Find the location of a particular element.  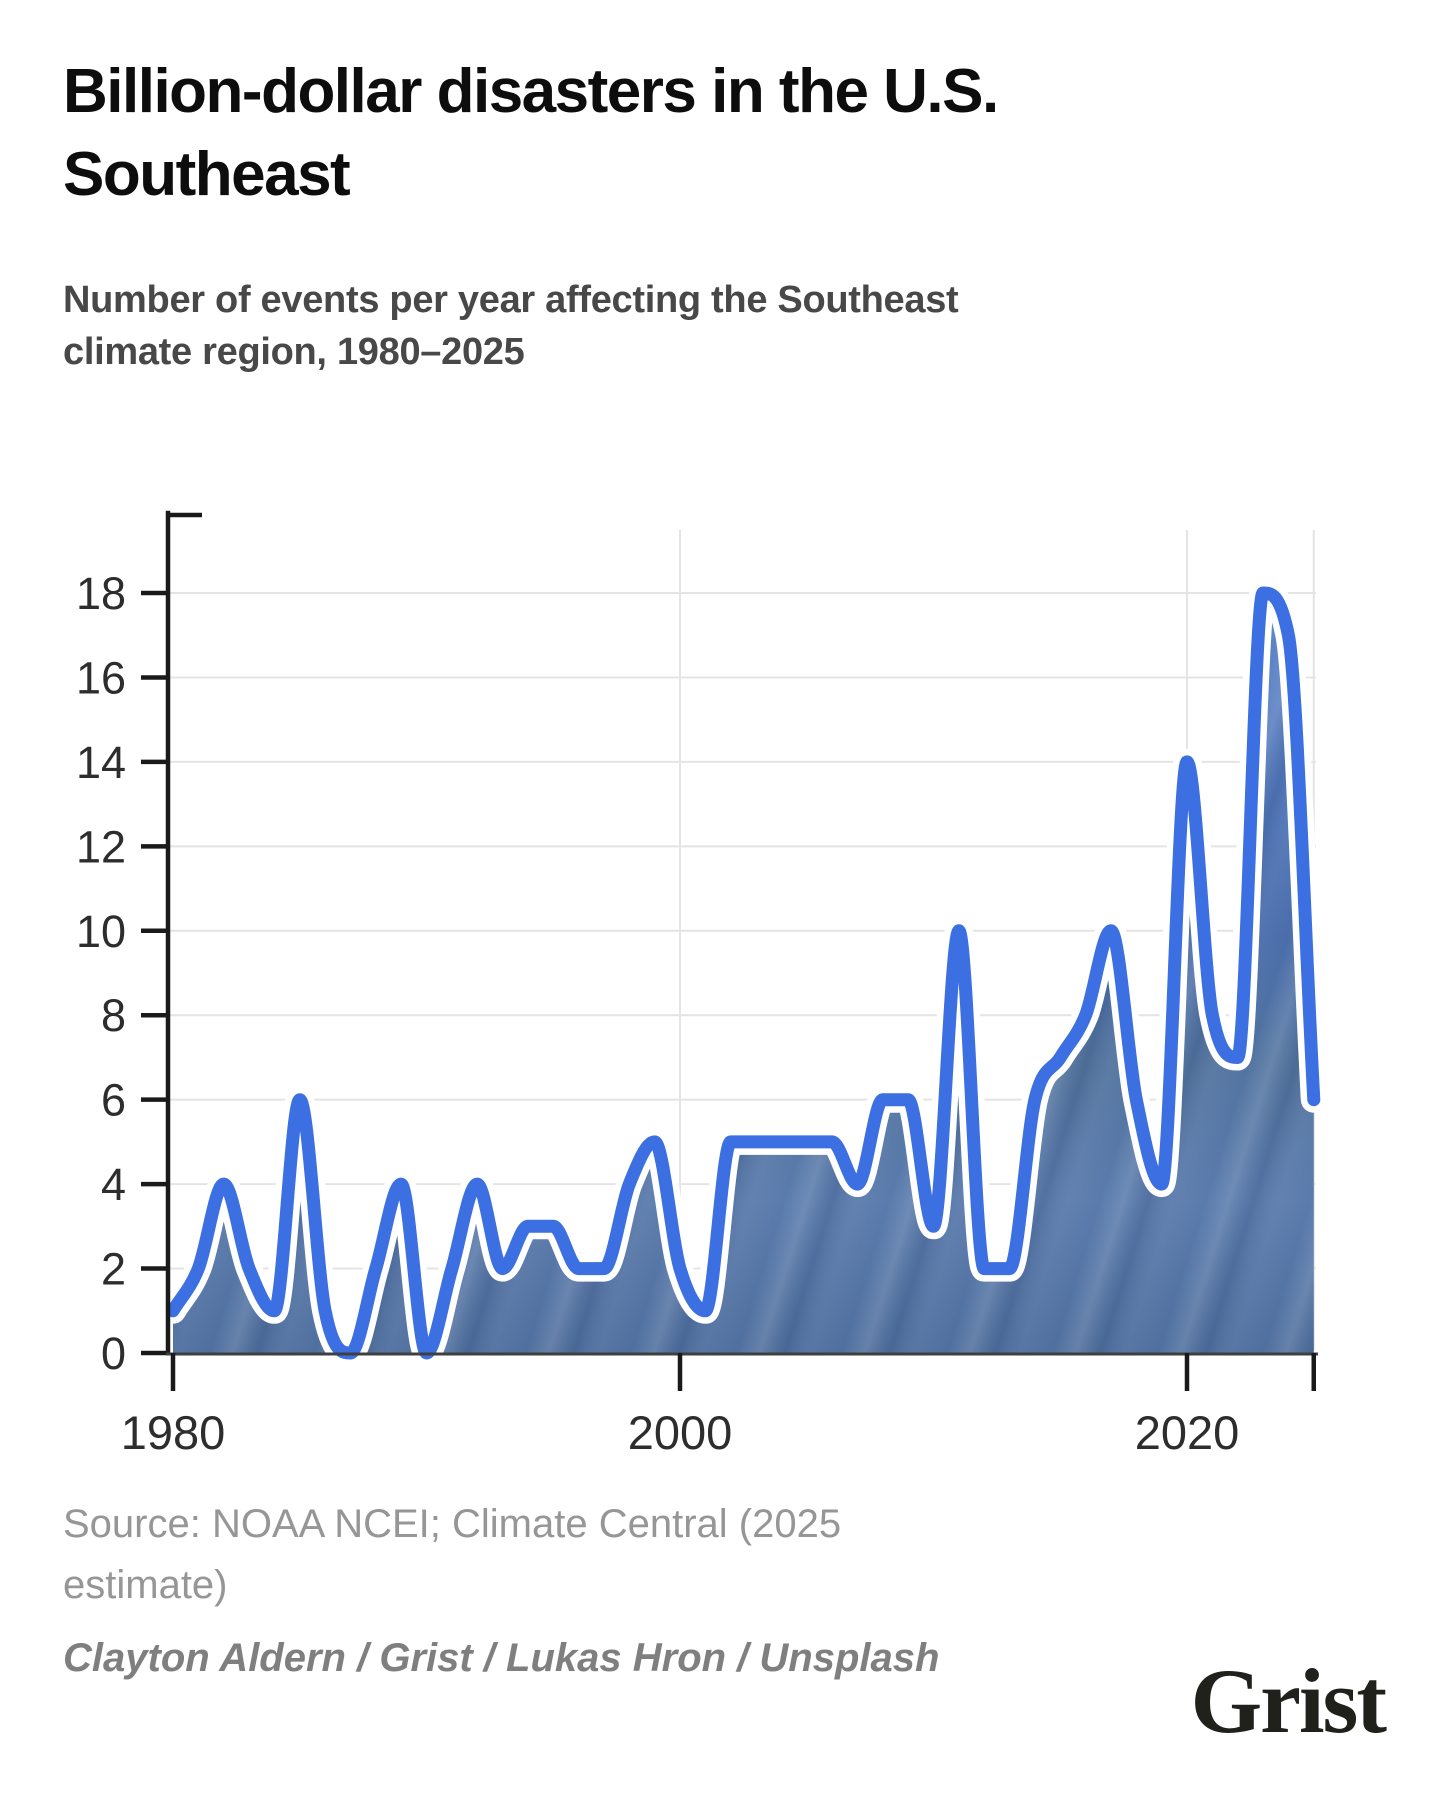

y-tick-label: 18 is located at coordinates (101, 593).